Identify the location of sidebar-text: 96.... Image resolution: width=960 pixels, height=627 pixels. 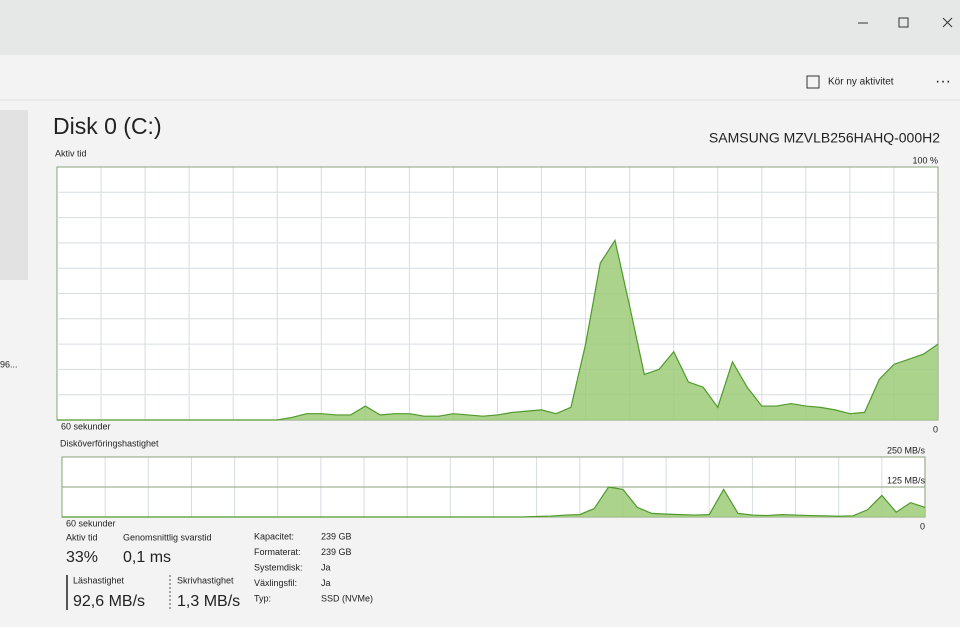
(9, 364).